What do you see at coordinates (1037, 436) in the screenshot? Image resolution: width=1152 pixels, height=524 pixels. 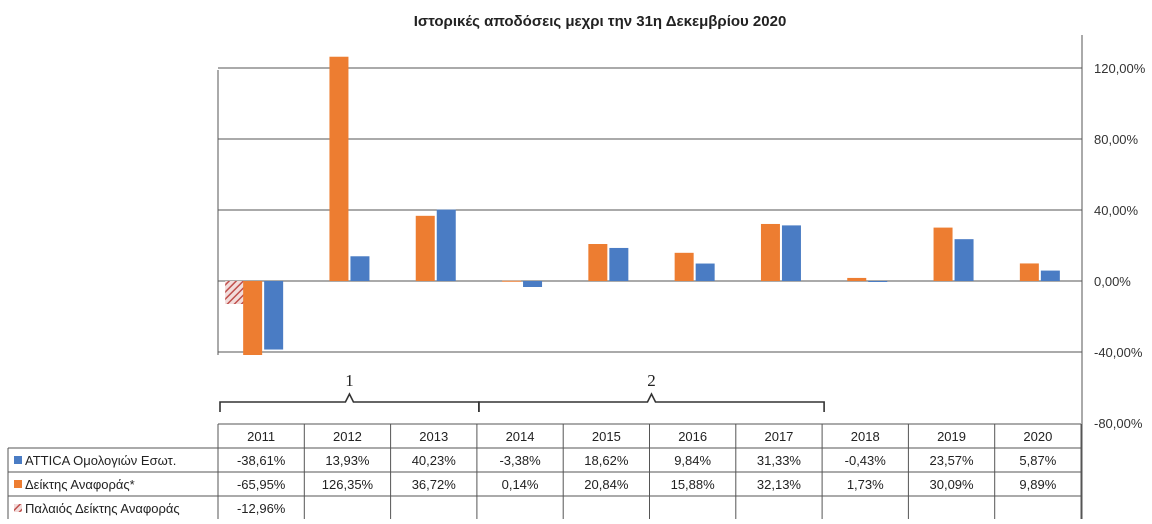 I see `table-header-cell: 2020` at bounding box center [1037, 436].